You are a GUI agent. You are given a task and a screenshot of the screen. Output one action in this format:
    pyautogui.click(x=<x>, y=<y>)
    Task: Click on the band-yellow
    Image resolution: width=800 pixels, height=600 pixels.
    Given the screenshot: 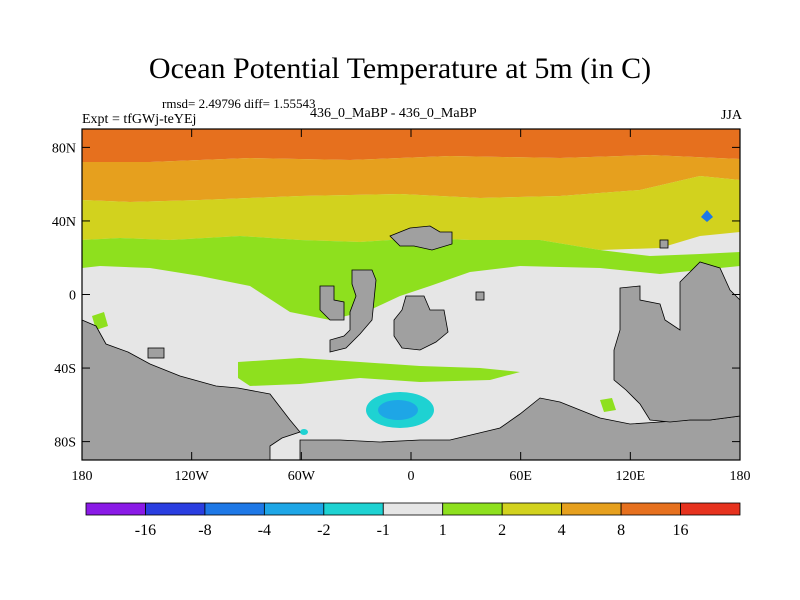 What is the action you would take?
    pyautogui.click(x=411, y=213)
    